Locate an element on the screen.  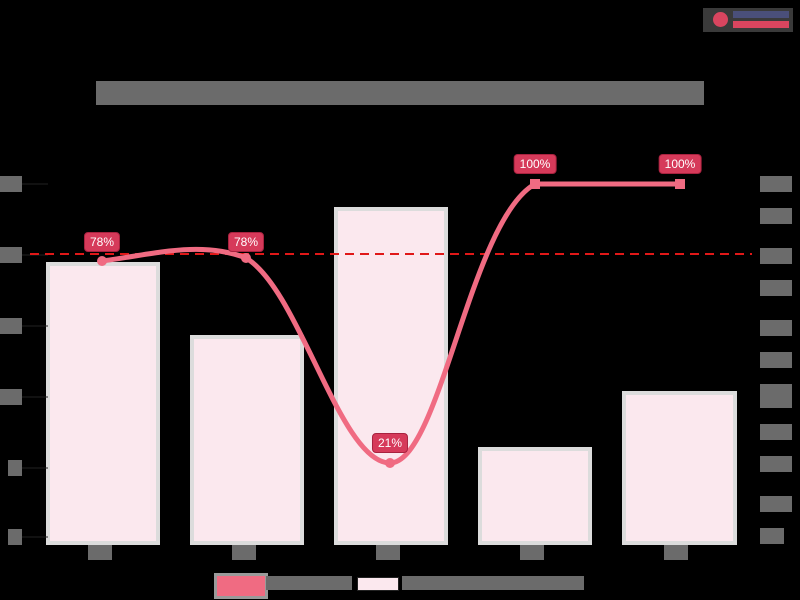
legend-label-bar is located at coordinates (493, 583).